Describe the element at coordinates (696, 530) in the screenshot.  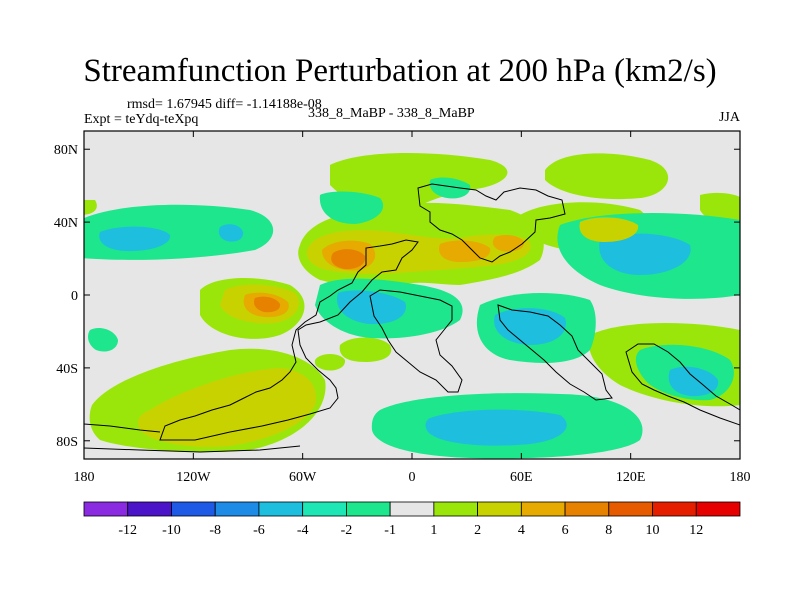
I see `colorbar-label: 12` at that location.